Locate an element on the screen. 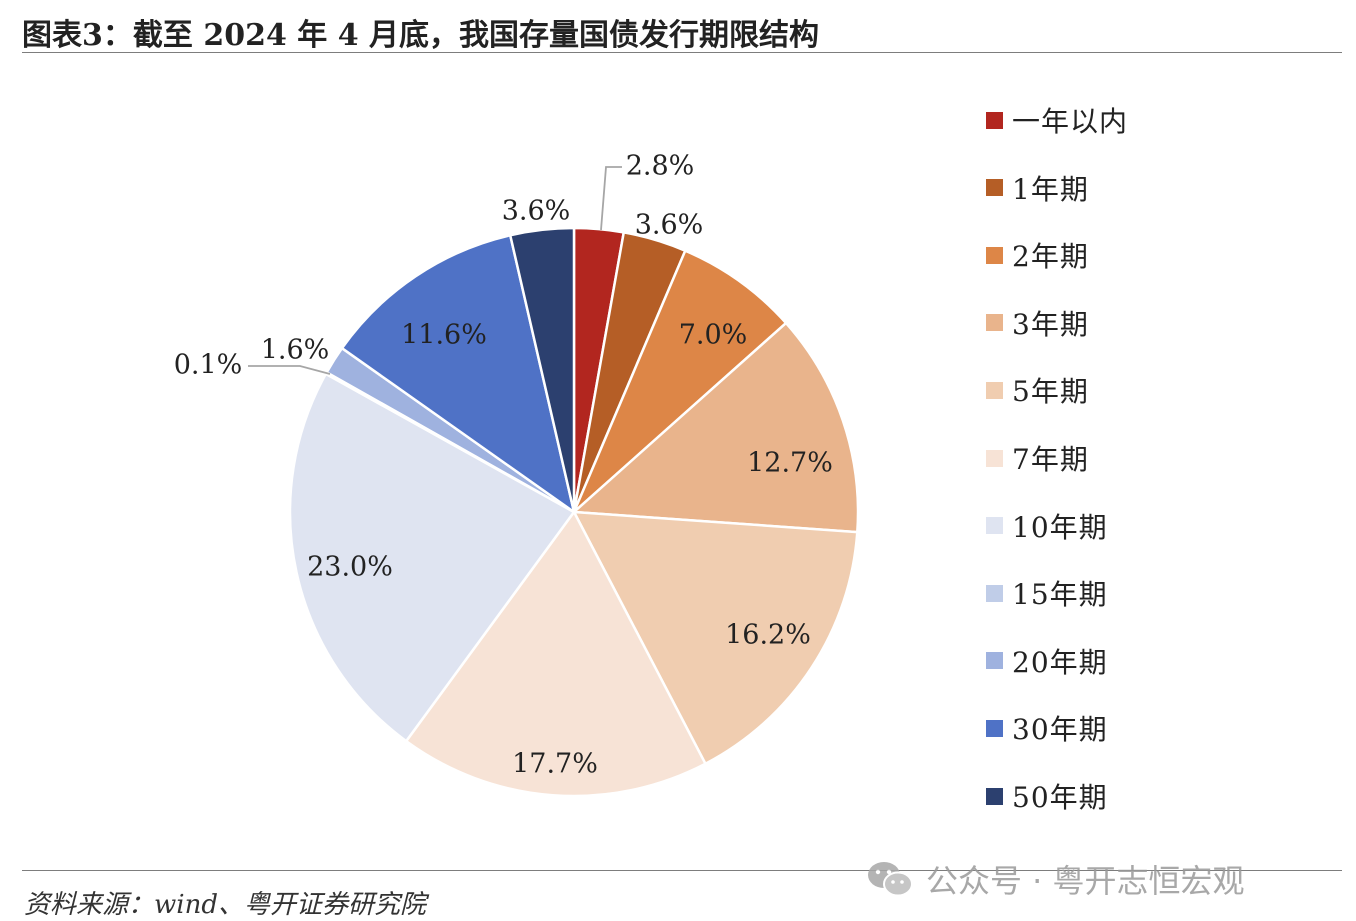 Image resolution: width=1356 pixels, height=921 pixels. chart-title: 图表3：截至 2024 年 4 月底，我国存量国债发行期限结构 is located at coordinates (421, 35).